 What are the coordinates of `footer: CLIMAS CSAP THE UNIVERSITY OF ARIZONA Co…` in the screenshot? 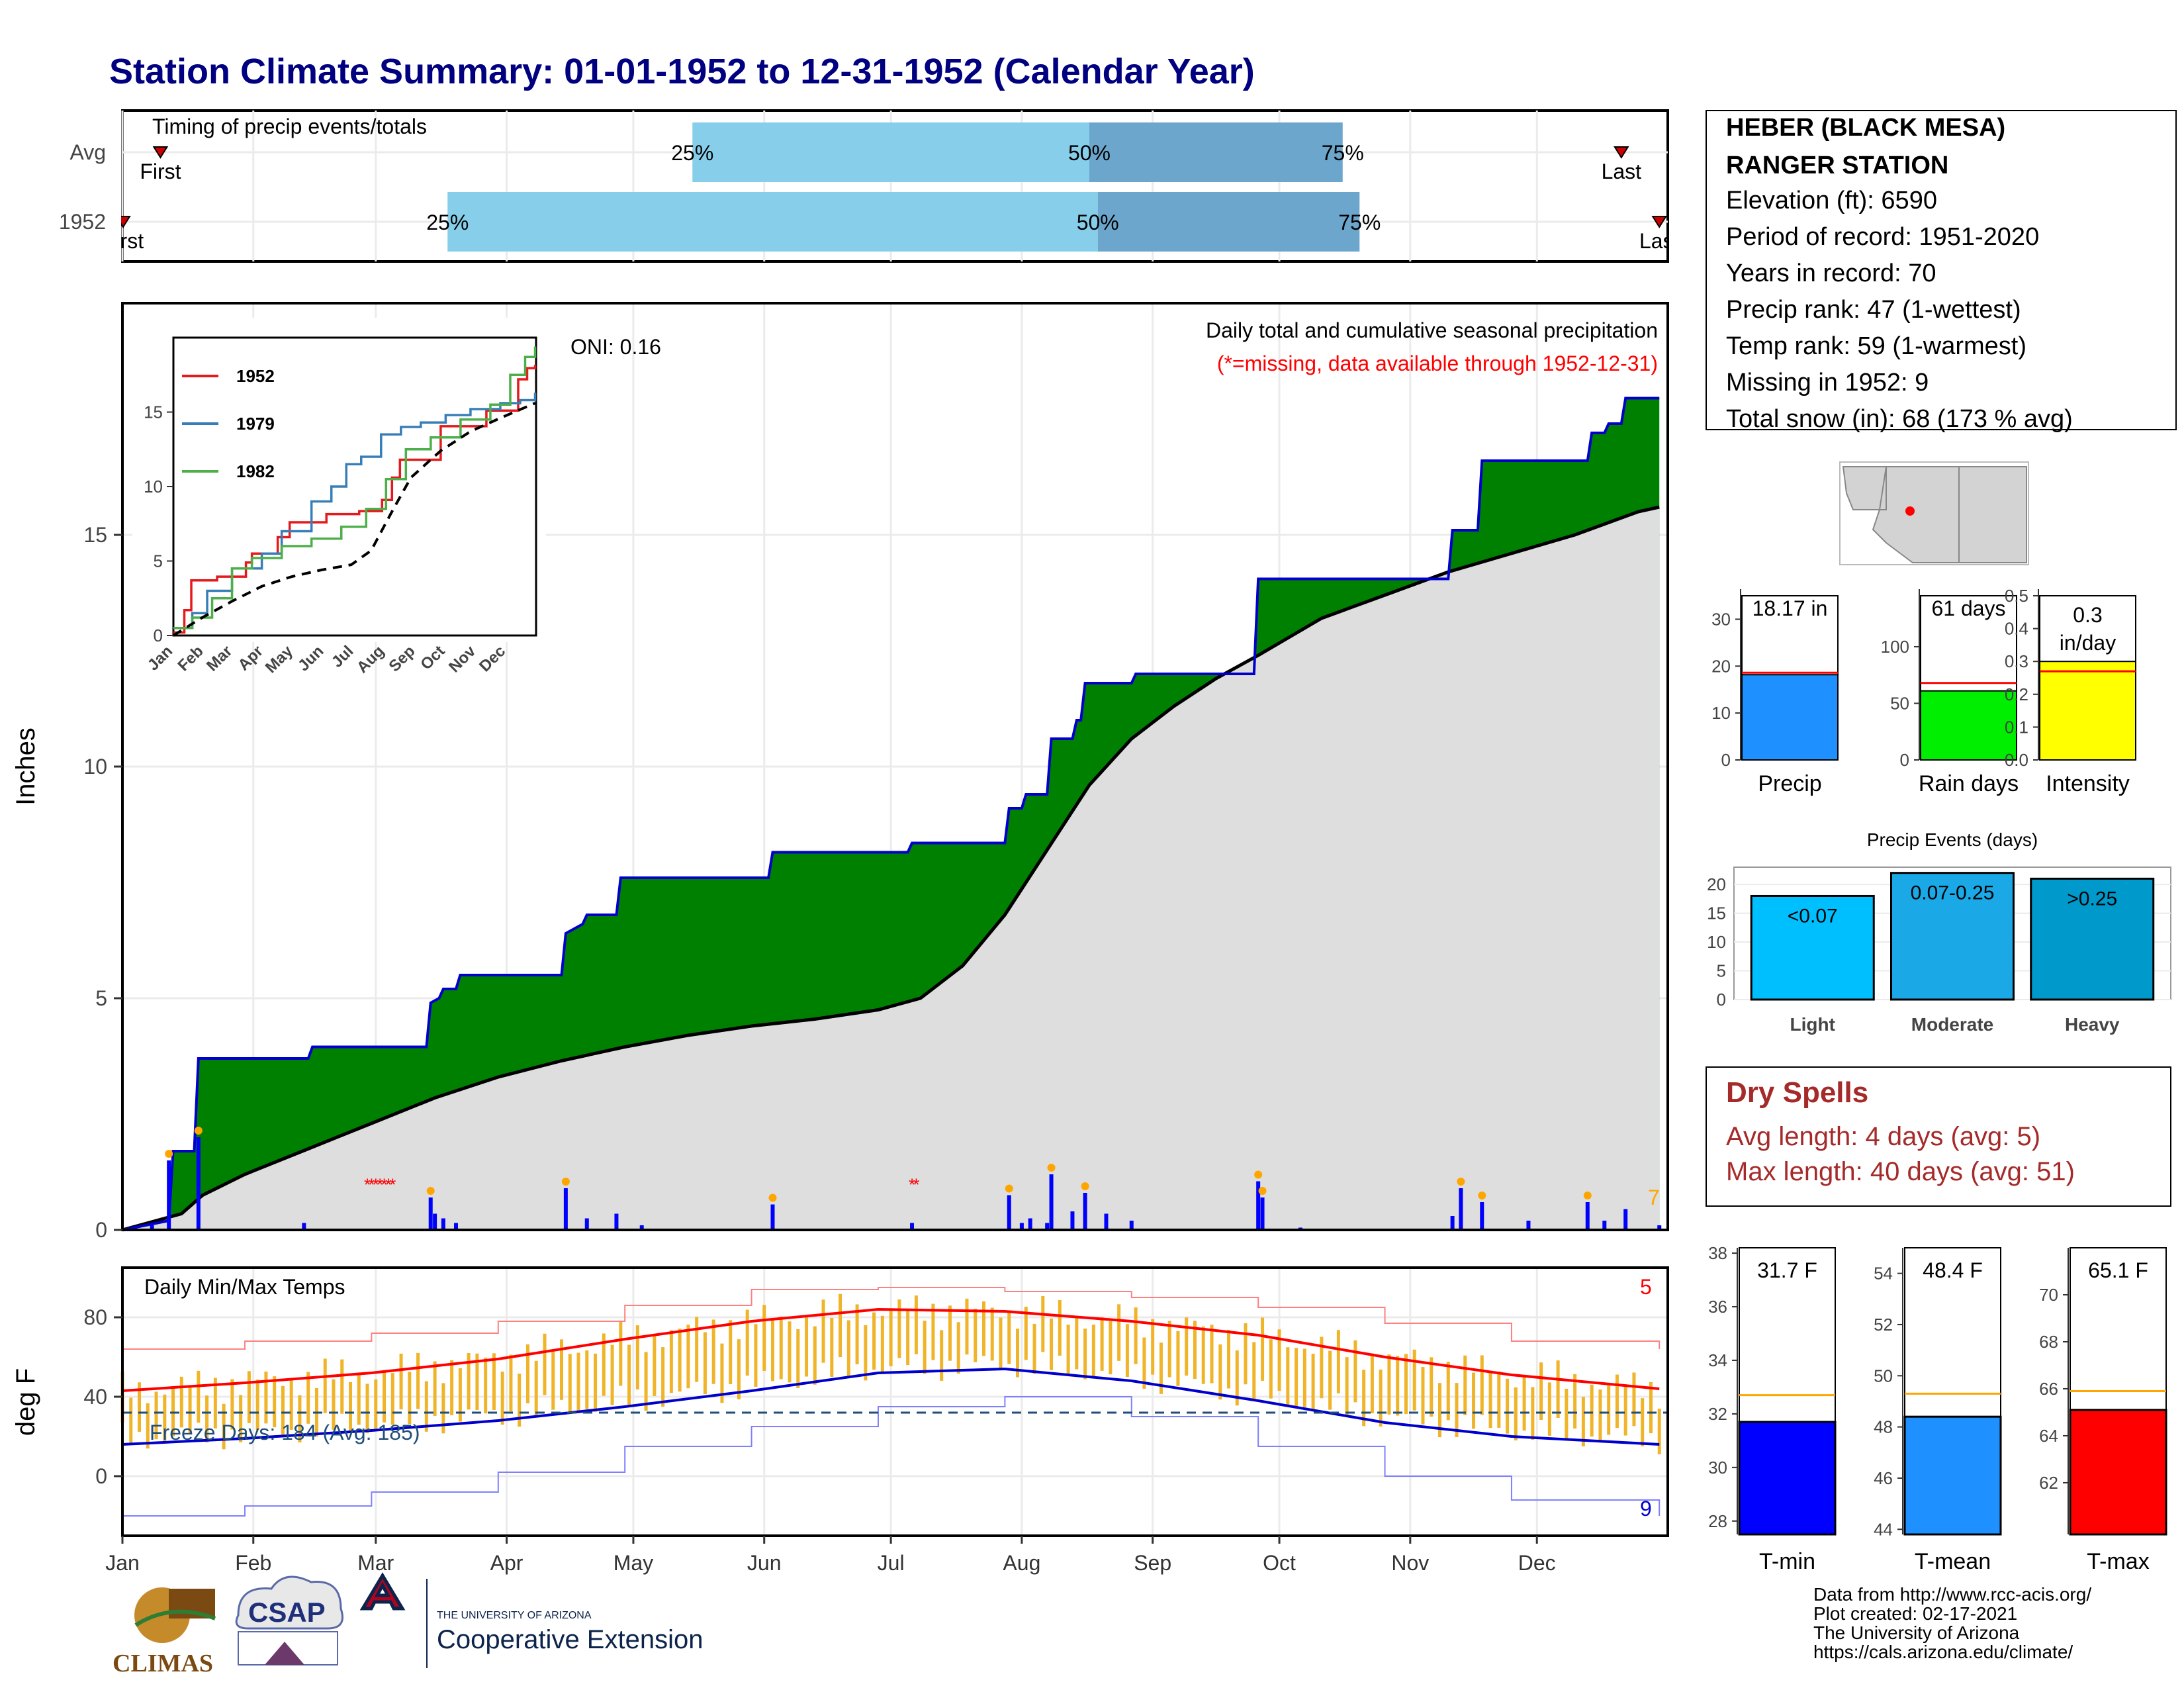 It's located at (1102, 1624).